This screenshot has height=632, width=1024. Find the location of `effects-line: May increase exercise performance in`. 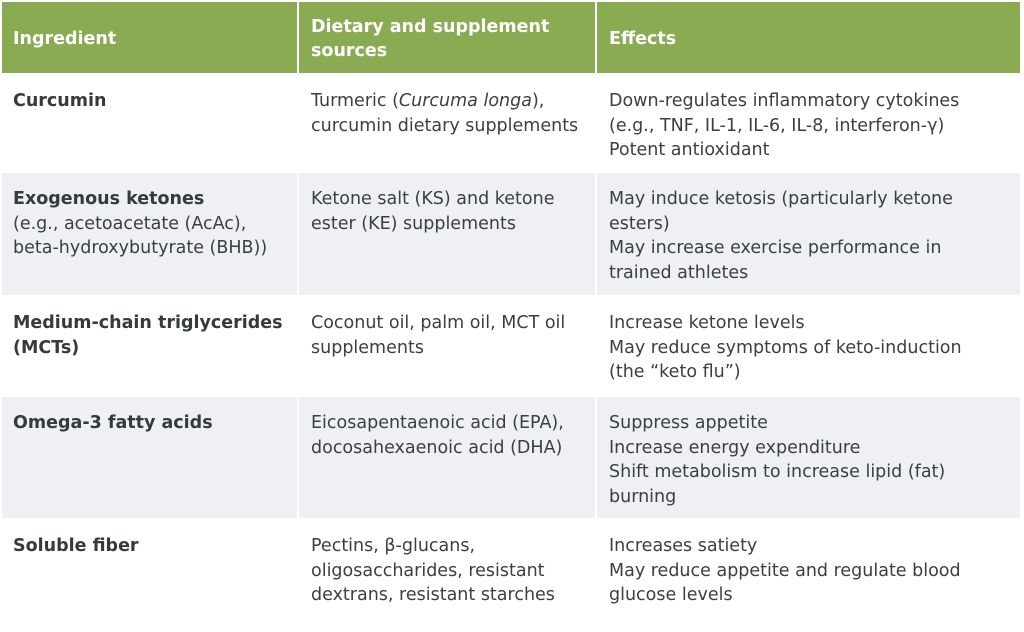

effects-line: May increase exercise performance in is located at coordinates (775, 248).